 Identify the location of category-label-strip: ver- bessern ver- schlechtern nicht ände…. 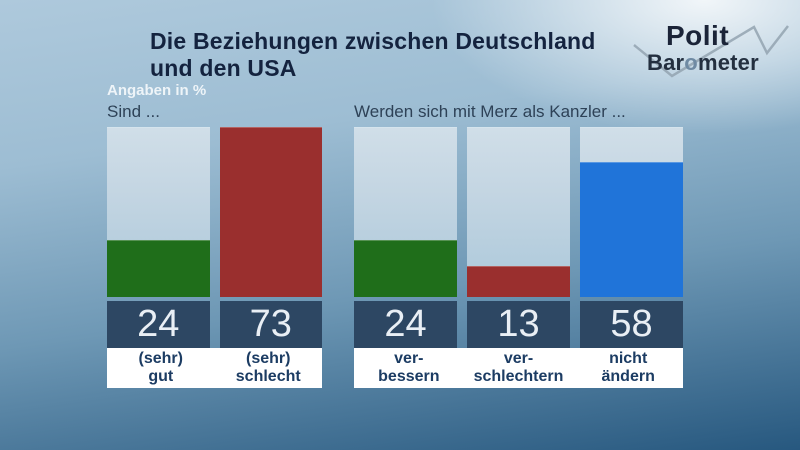
(518, 368).